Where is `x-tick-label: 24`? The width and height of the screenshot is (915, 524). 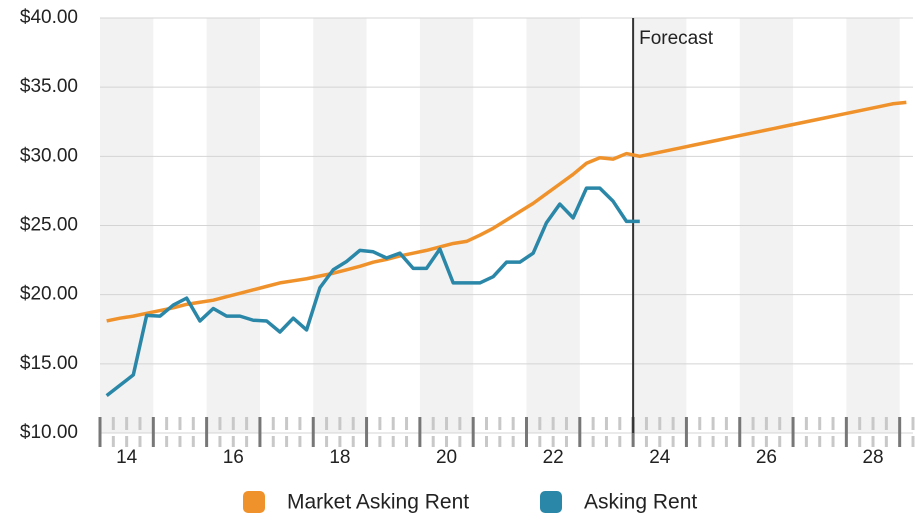 x-tick-label: 24 is located at coordinates (660, 457).